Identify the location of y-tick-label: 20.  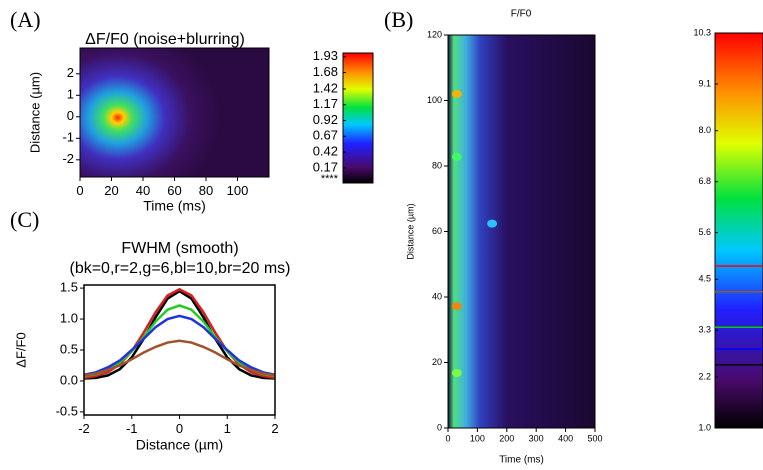
(437, 362).